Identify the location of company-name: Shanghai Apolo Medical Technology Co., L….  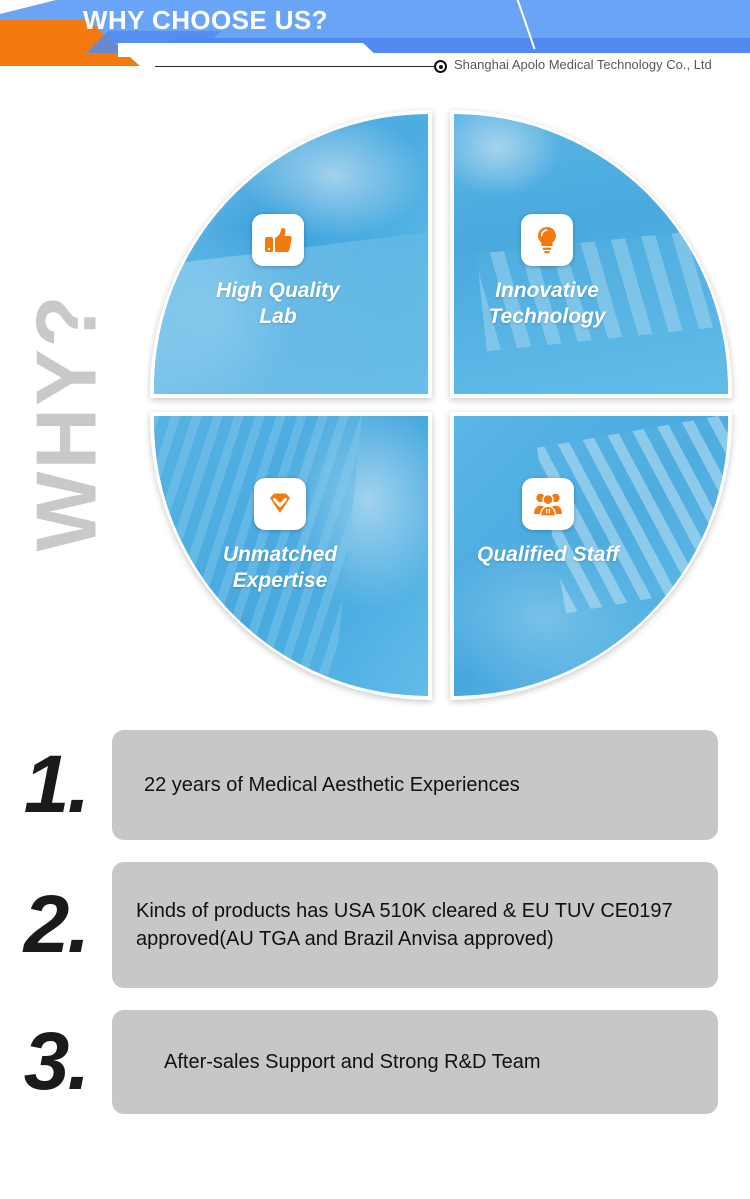
(583, 64).